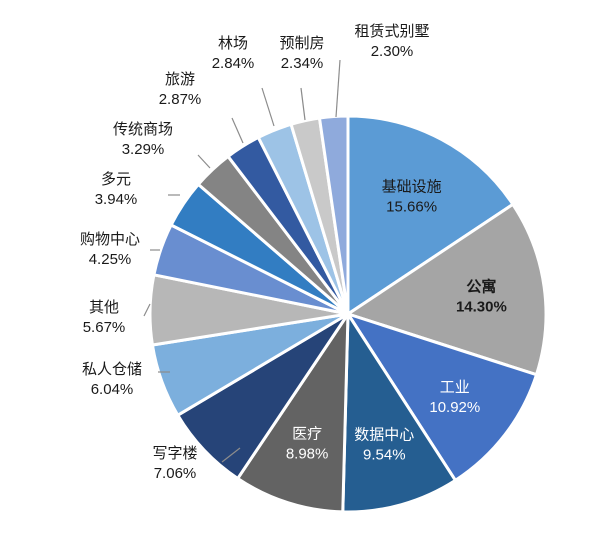 Image resolution: width=600 pixels, height=536 pixels. I want to click on slice-value-3: 10.92%, so click(454, 407).